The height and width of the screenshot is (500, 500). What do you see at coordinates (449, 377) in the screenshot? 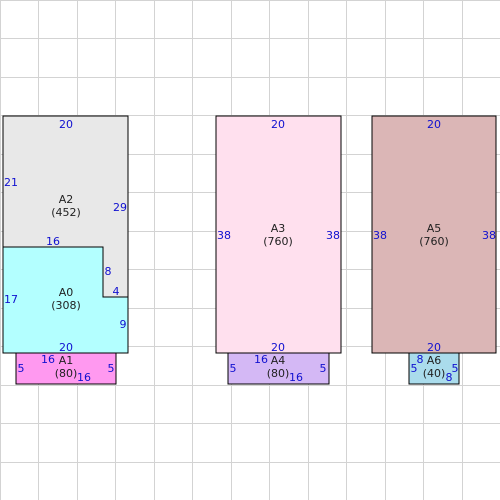
I see `region-a6-dim-bottom: 8` at bounding box center [449, 377].